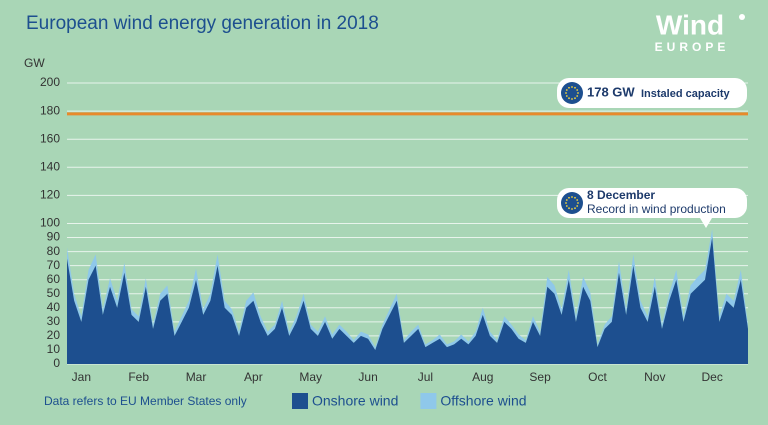 This screenshot has height=425, width=768. Describe the element at coordinates (686, 94) in the screenshot. I see `capacity-text: Instaled capacity` at that location.